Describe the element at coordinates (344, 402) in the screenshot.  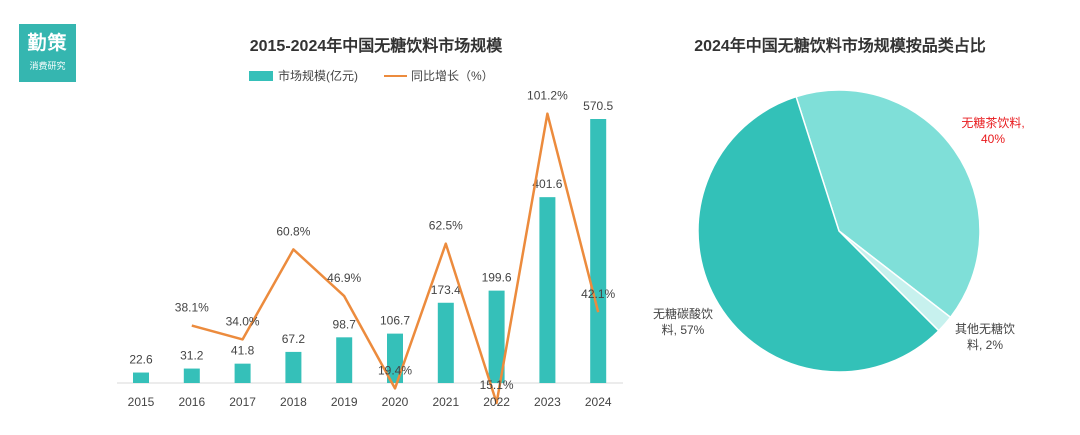
I see `x-tick-2019: 2019` at that location.